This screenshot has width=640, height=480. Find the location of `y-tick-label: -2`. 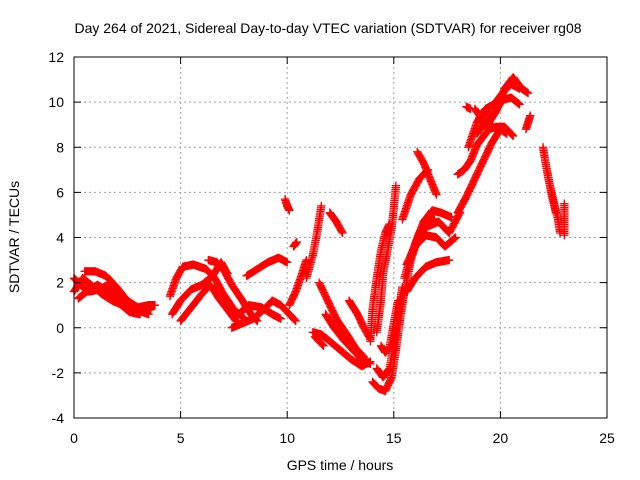

y-tick-label: -2 is located at coordinates (58, 373).